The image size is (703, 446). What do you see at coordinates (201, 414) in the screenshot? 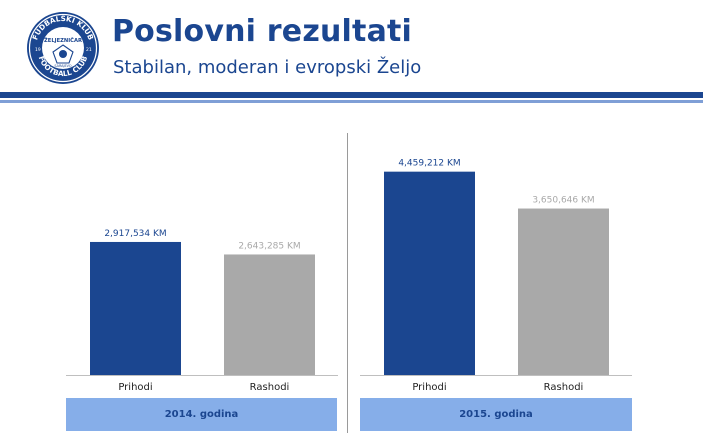
I see `year-label-2014: 2014. godina` at bounding box center [201, 414].